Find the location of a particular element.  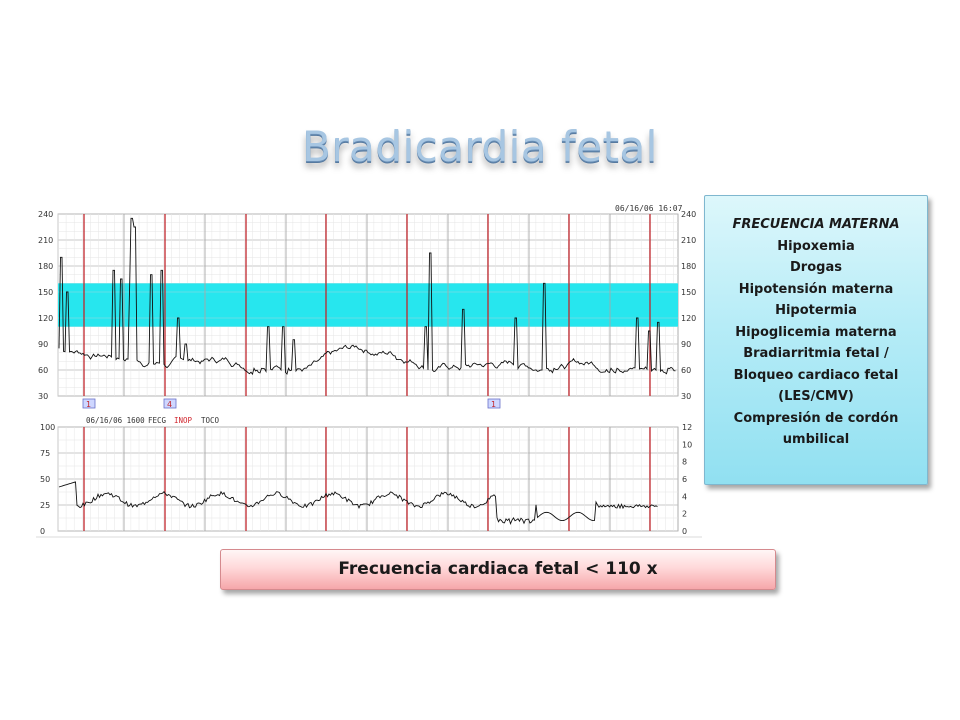

marker-2: 4 is located at coordinates (169, 404).